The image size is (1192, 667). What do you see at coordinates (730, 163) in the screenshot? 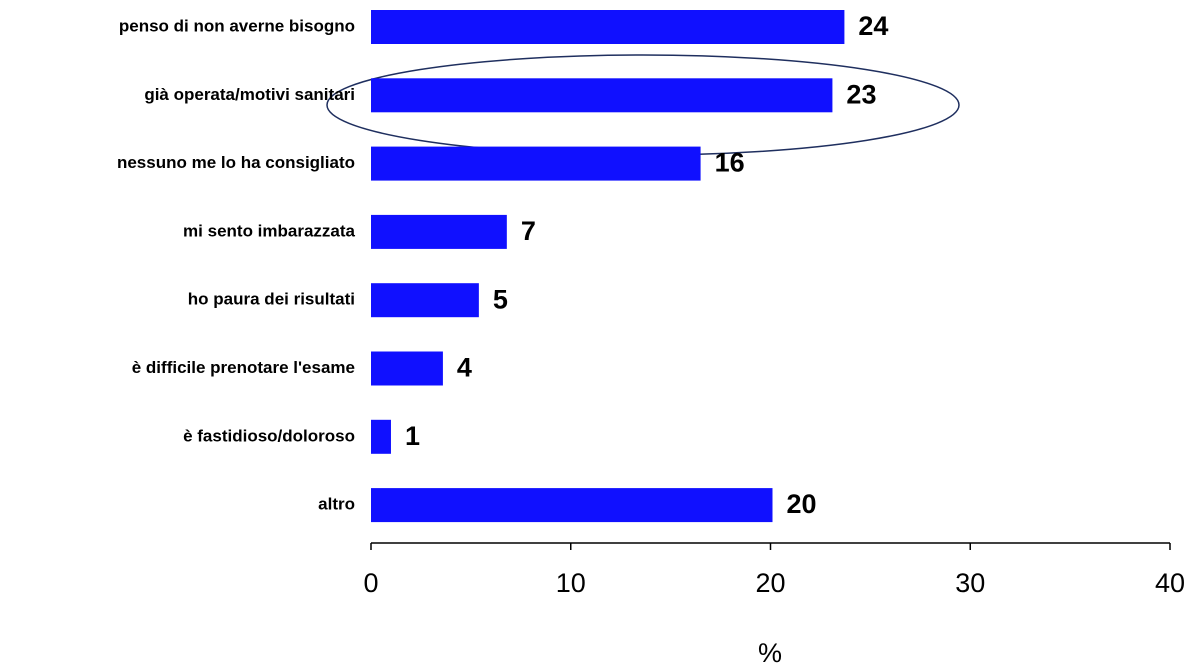
I see `value-label: 16` at bounding box center [730, 163].